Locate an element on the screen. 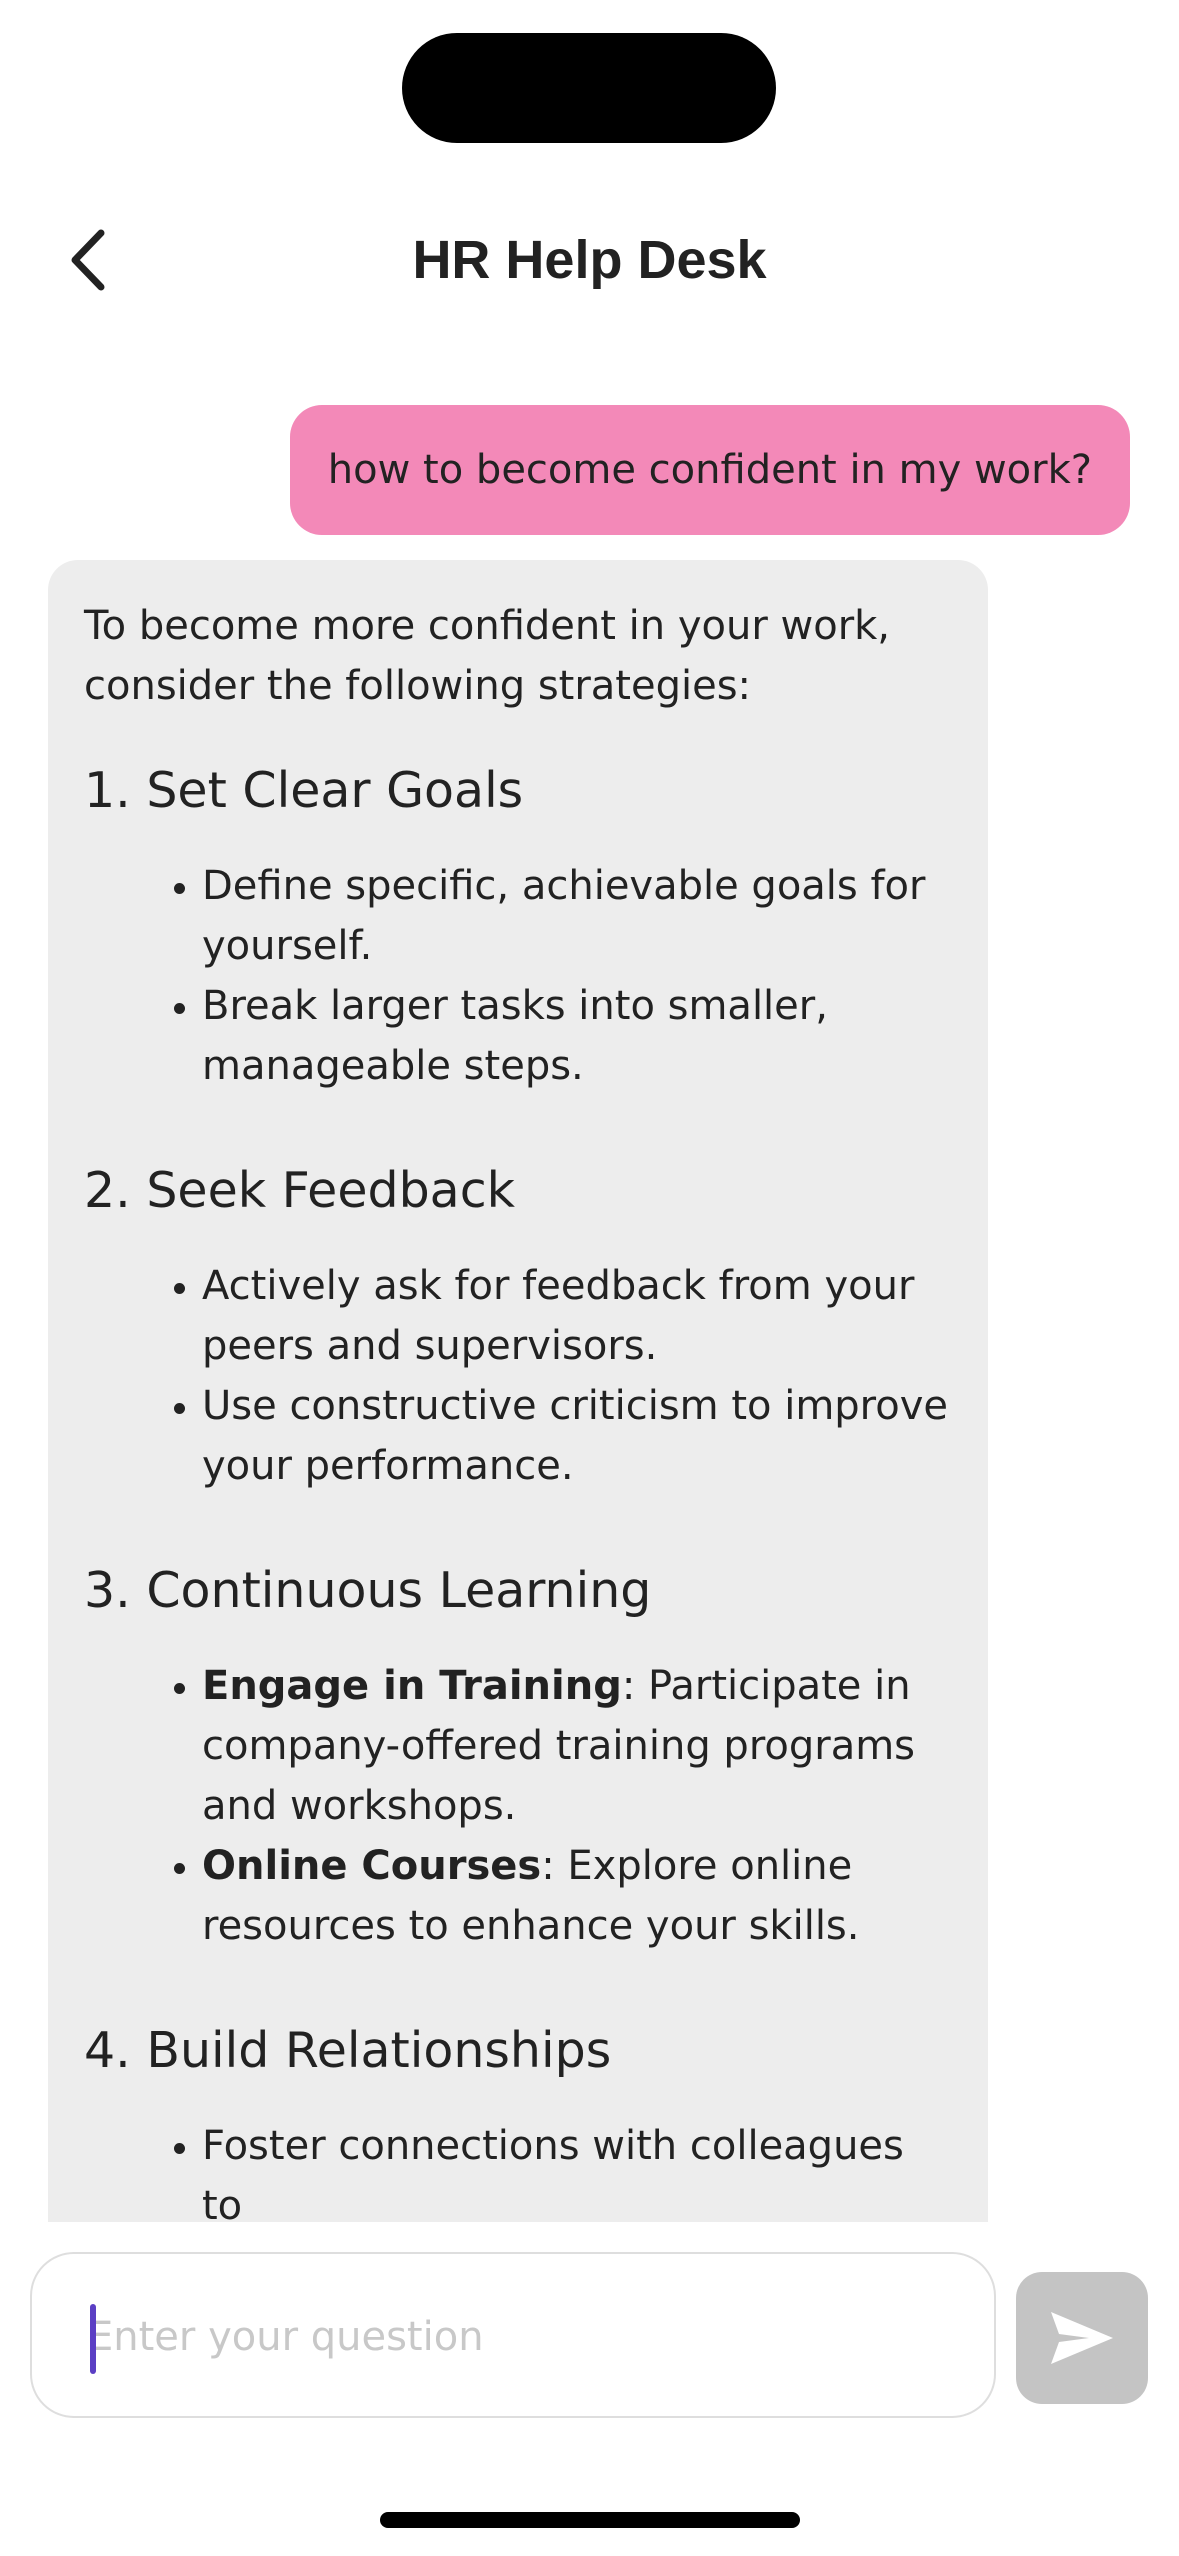  section-heading: 3. Continuous Learning is located at coordinates (368, 1590).